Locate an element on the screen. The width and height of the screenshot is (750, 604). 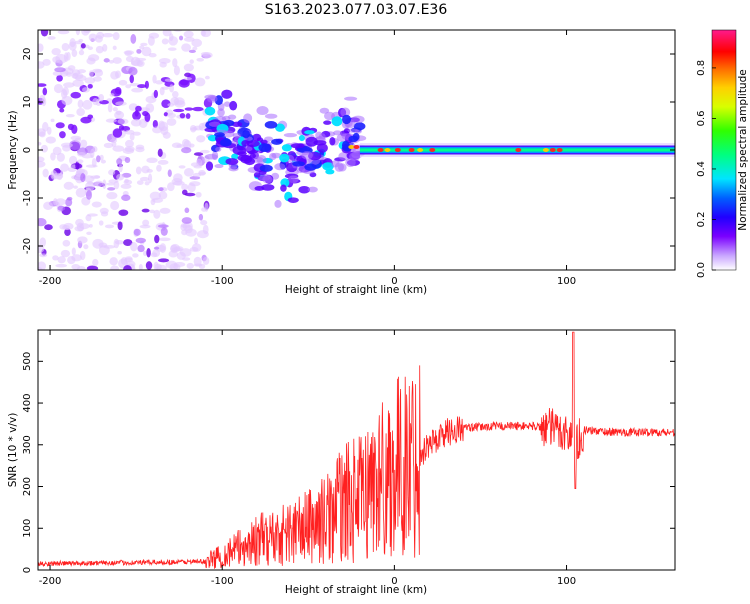
snr-x-tick-label: 0 is located at coordinates (394, 581).